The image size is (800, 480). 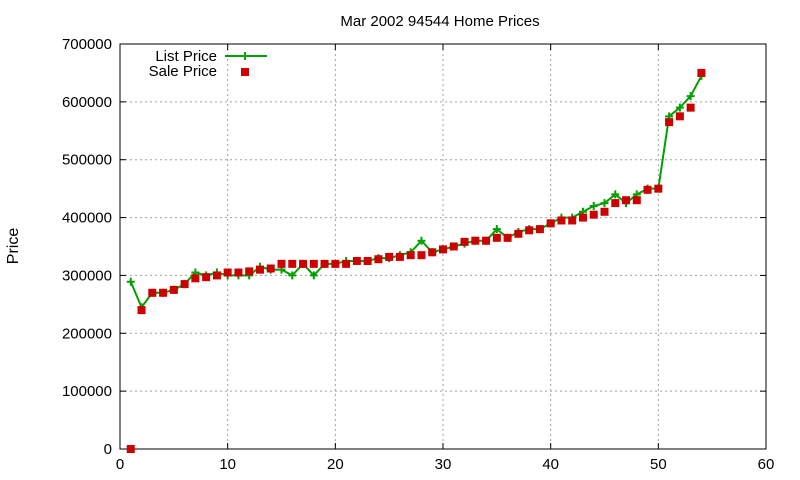 What do you see at coordinates (766, 464) in the screenshot?
I see `x-tick-label: 60` at bounding box center [766, 464].